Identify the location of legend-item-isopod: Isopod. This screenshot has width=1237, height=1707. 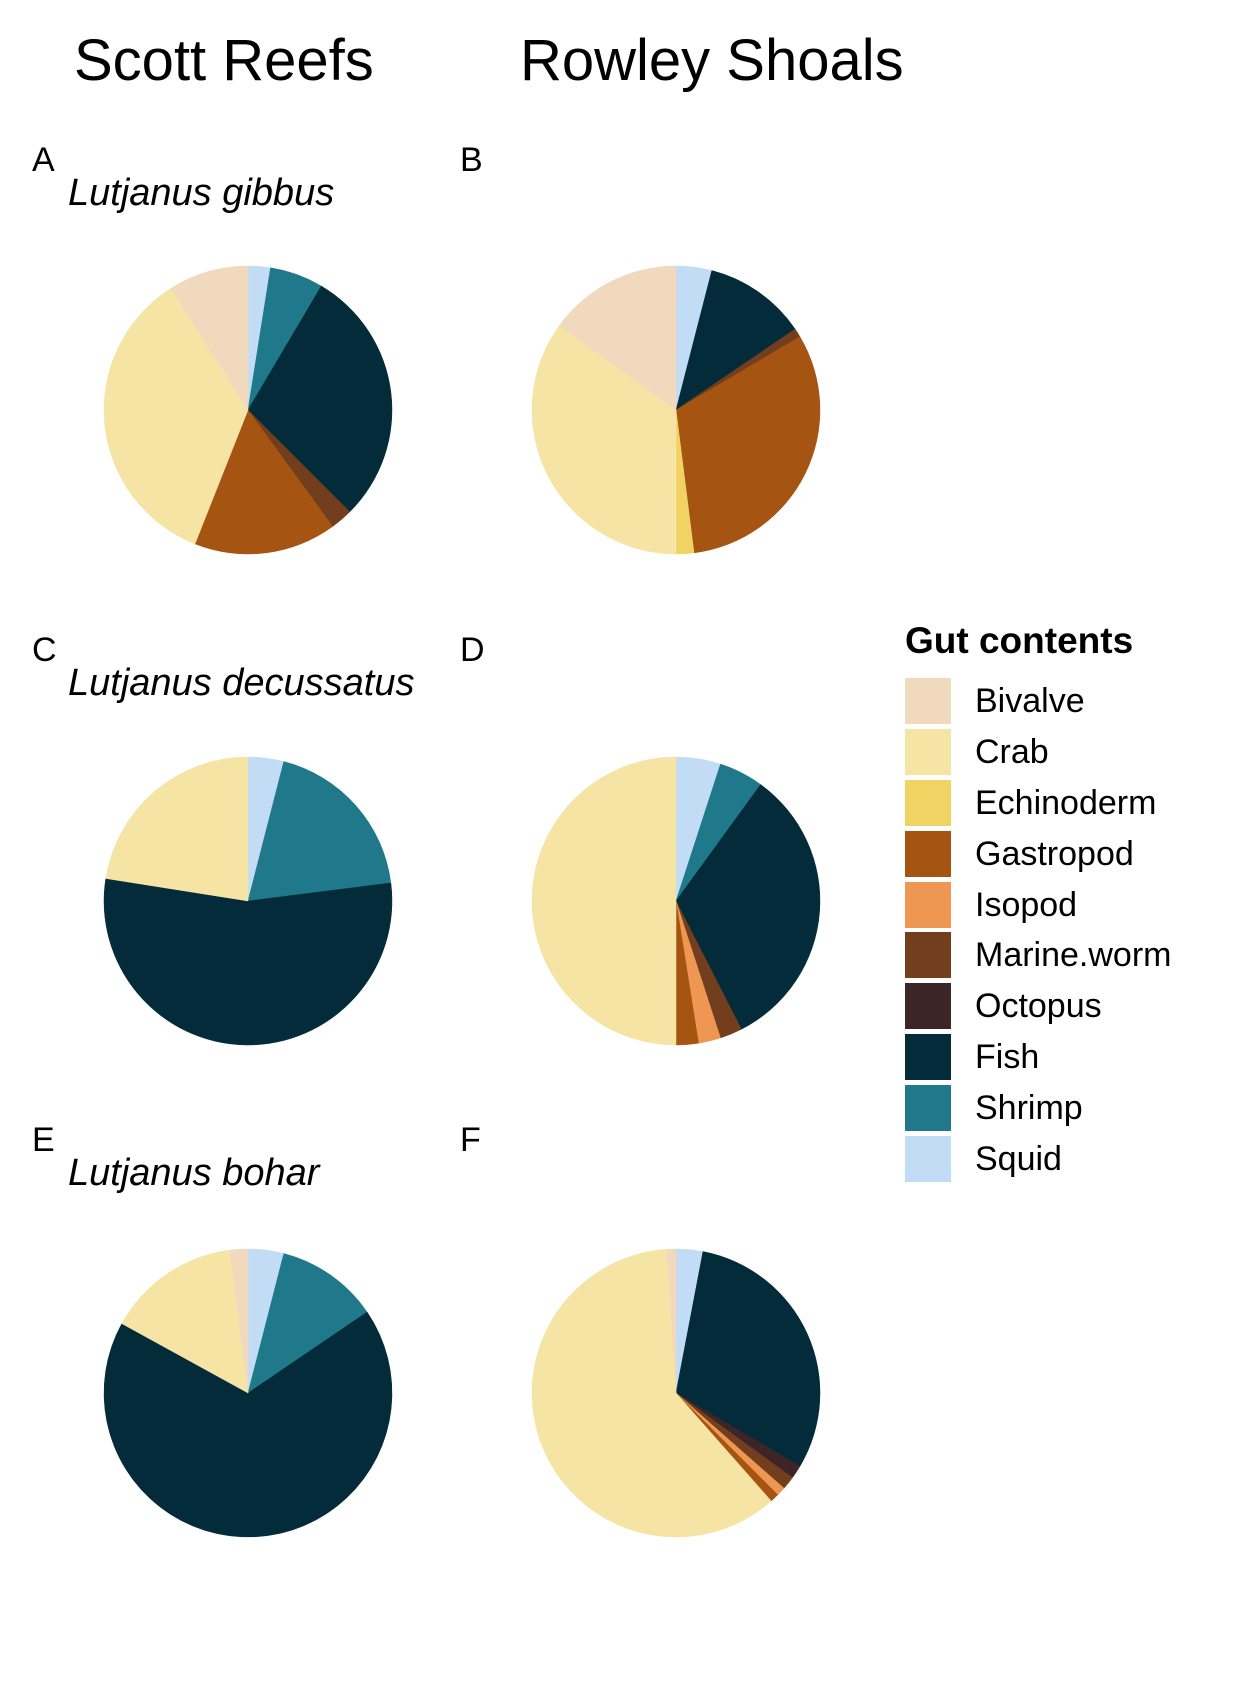
(1038, 904).